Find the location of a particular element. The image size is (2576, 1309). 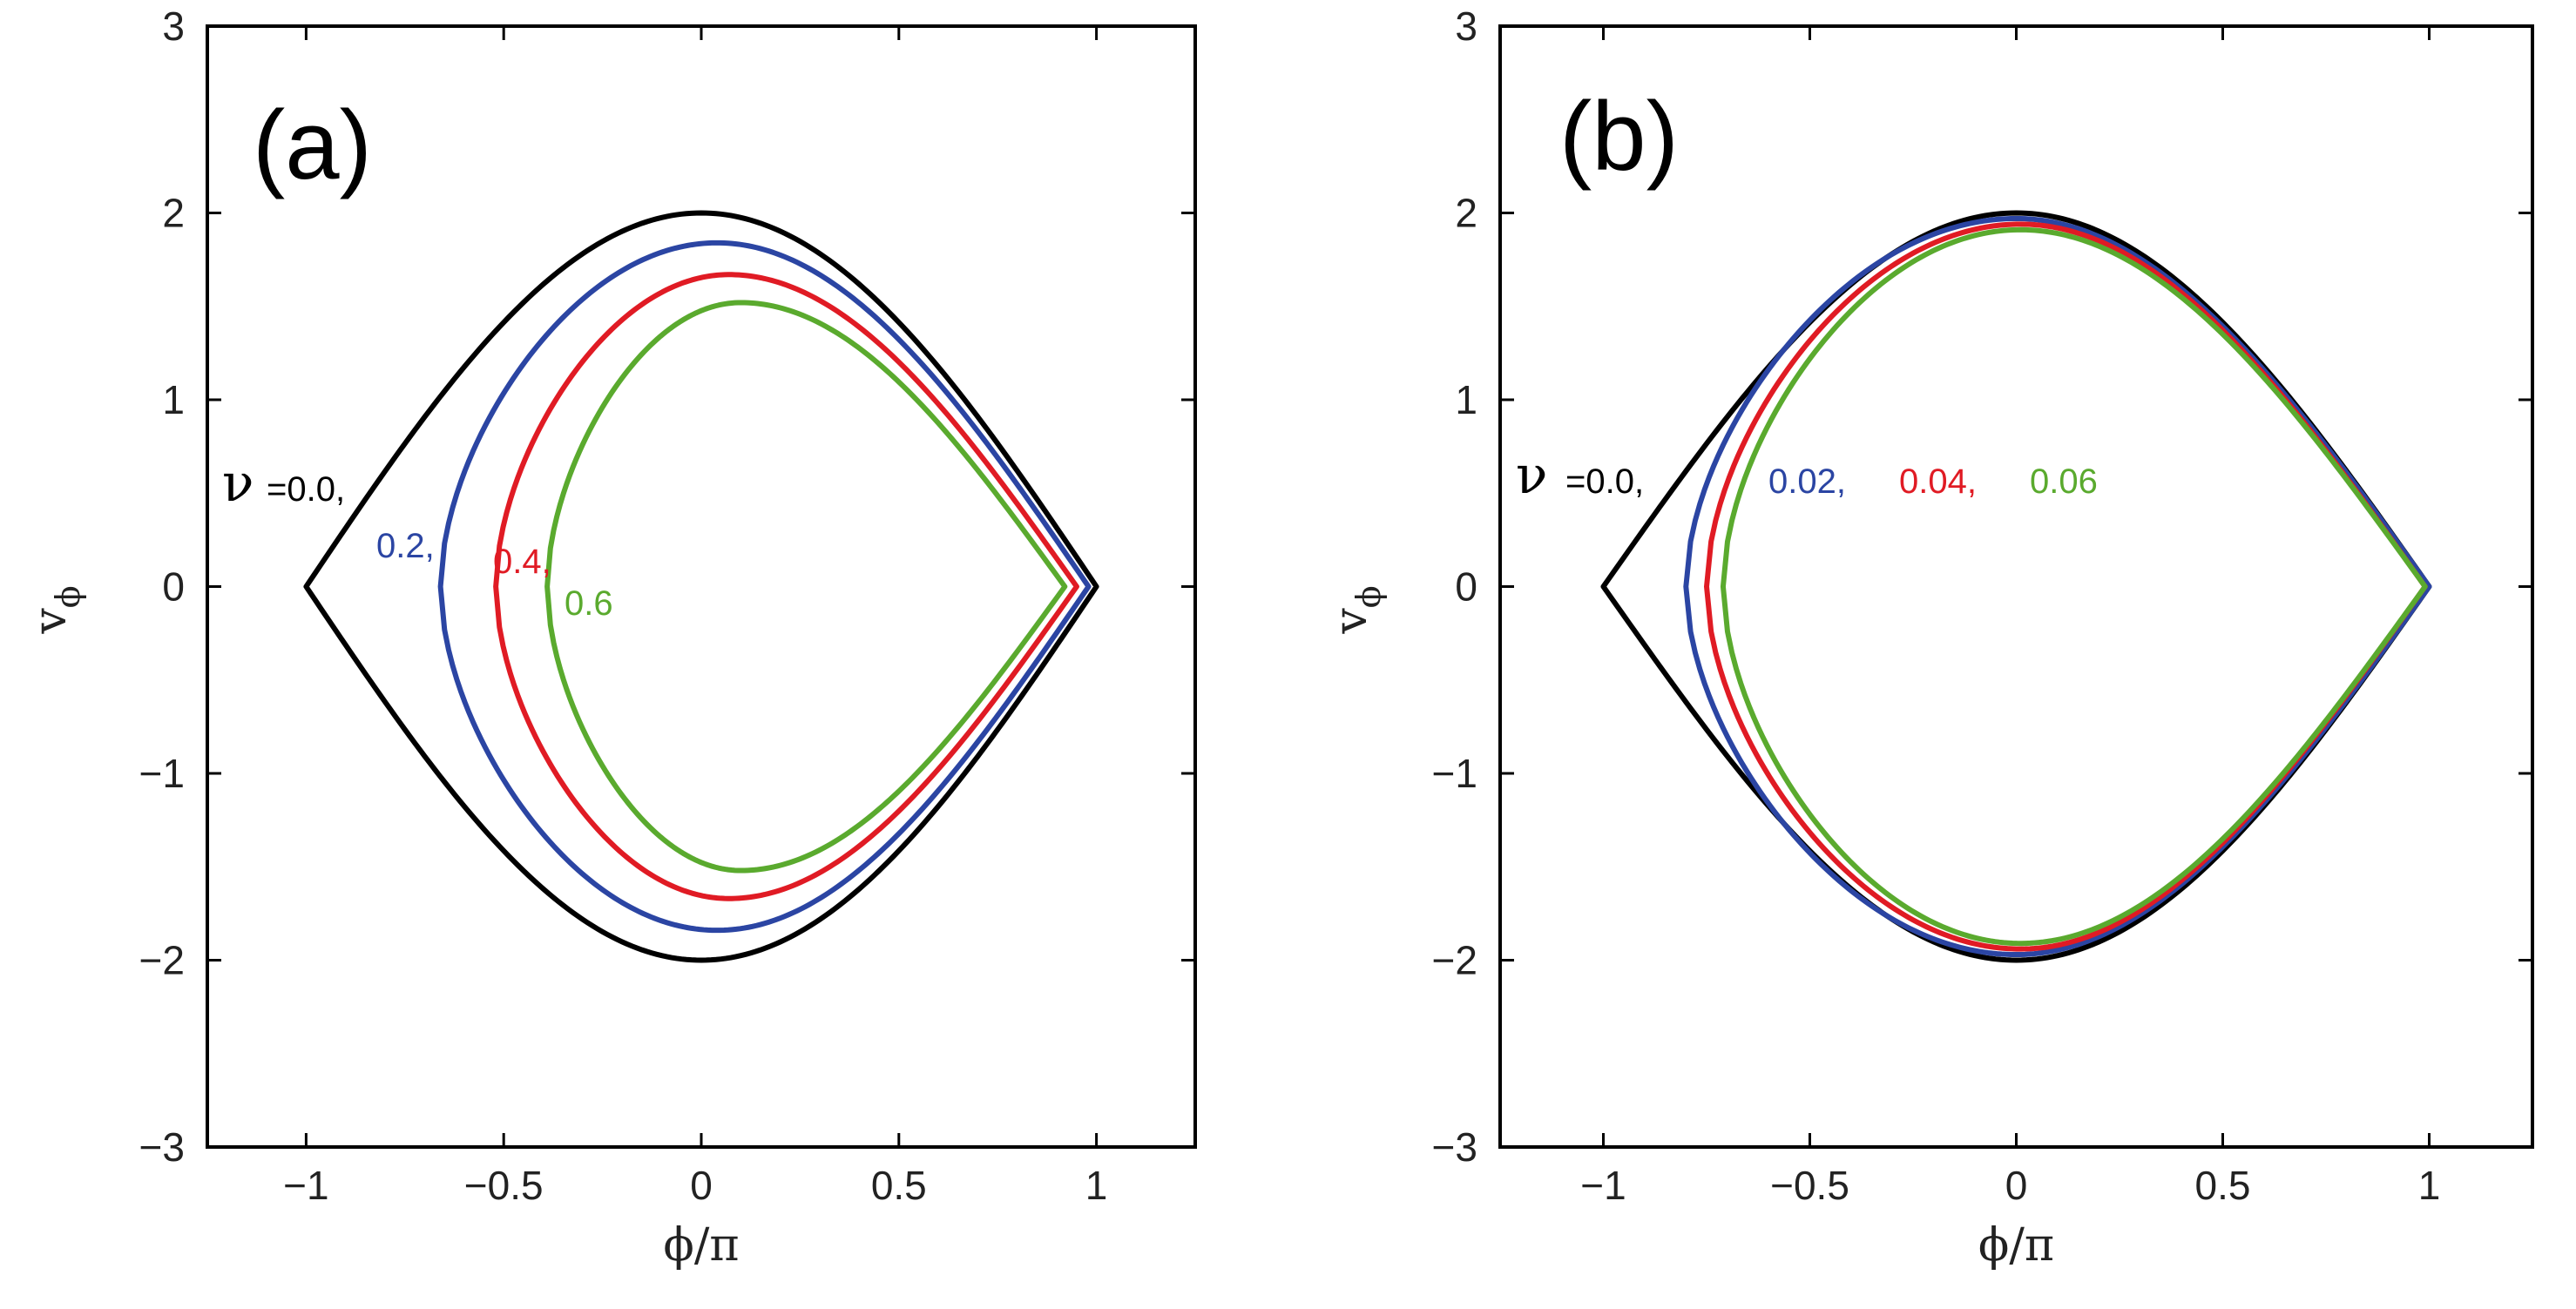

series-label-nu-0p4: 0.4, is located at coordinates (522, 562).